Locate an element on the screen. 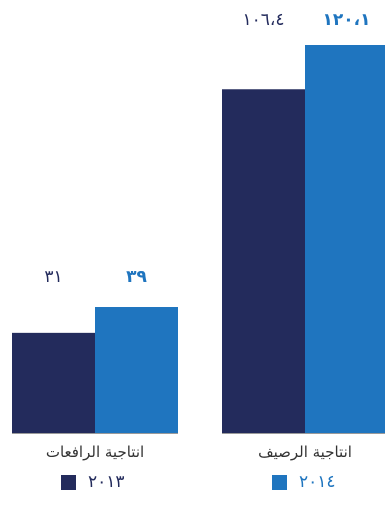 The image size is (385, 522). legend-label-2013: ٢٠١٣ is located at coordinates (106, 482).